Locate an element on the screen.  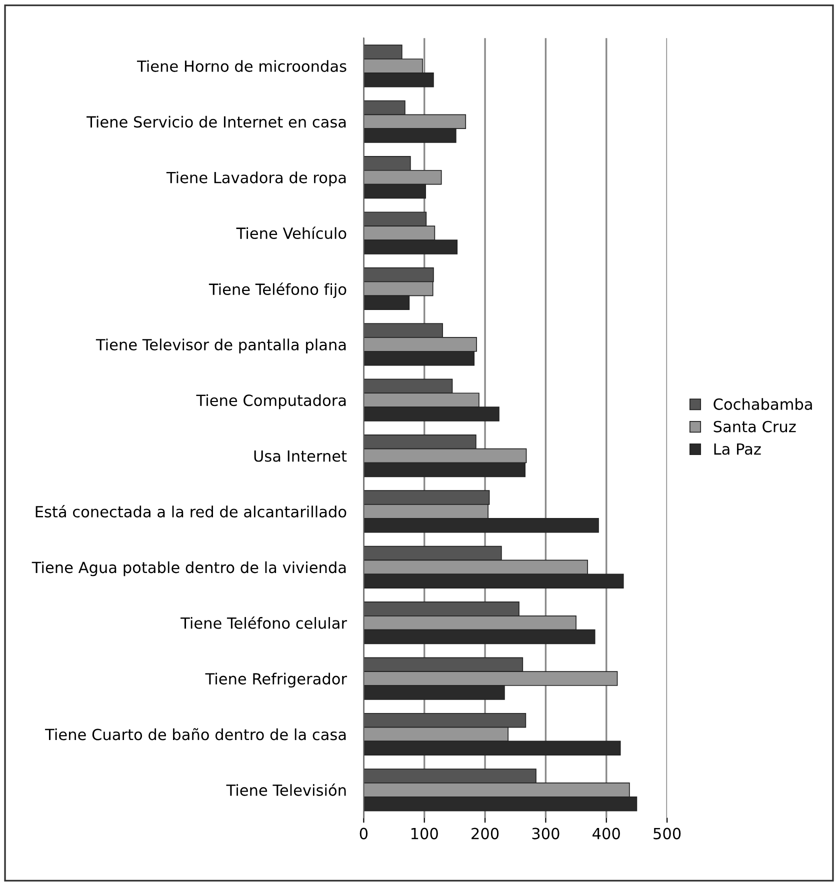
legend-label: Santa Cruz is located at coordinates (755, 426).